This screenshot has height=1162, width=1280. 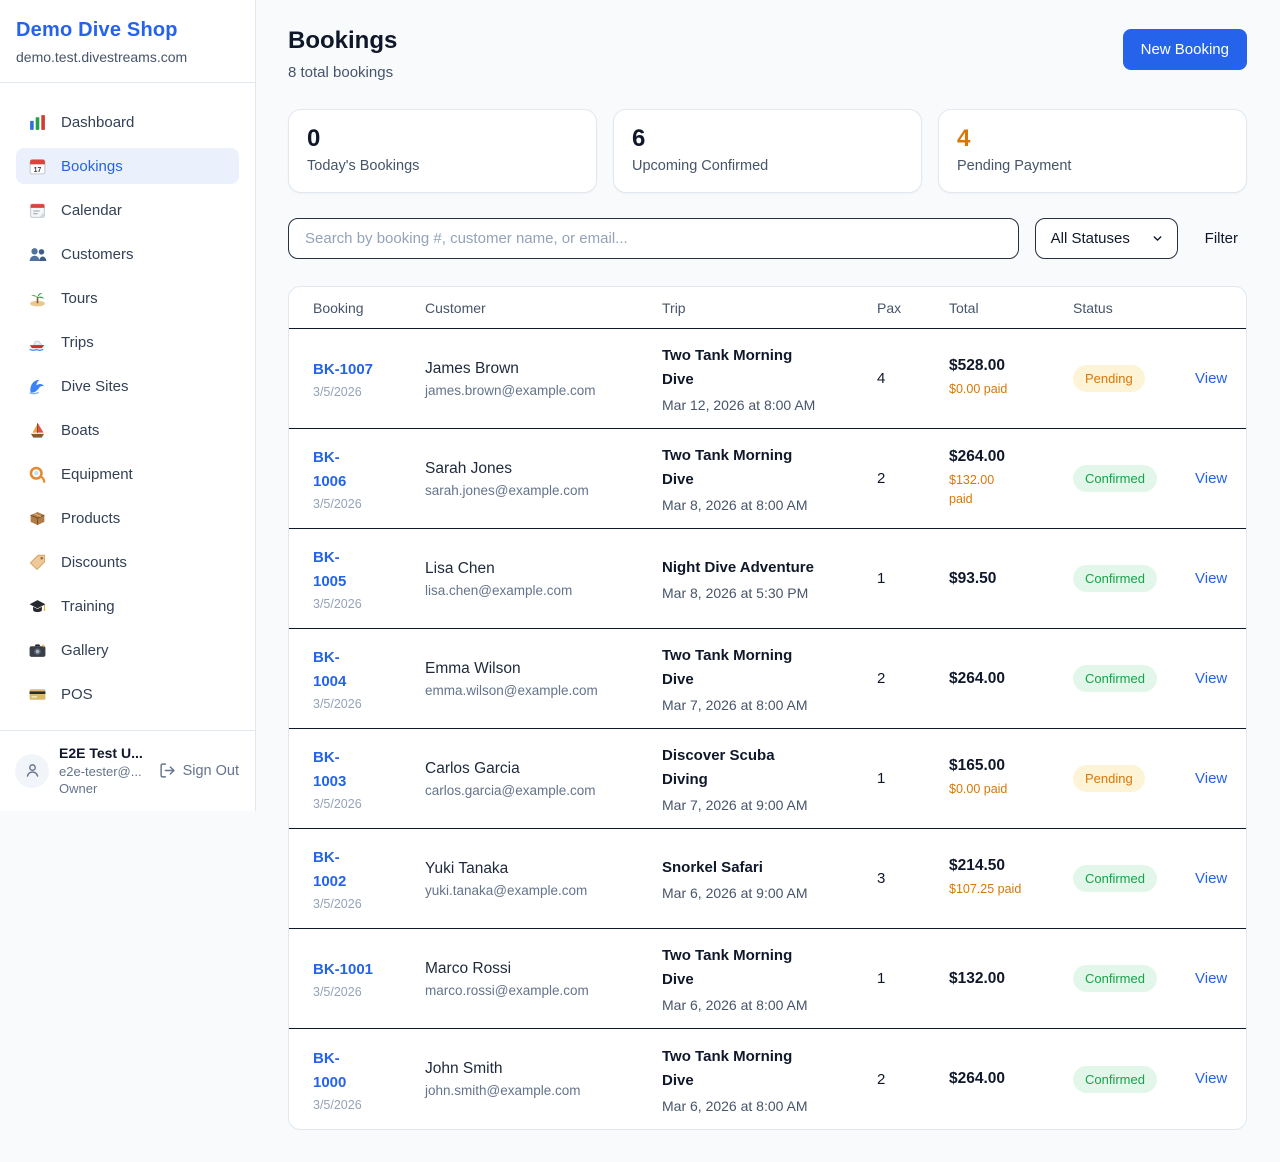 I want to click on customer-cell: Sarah Jones sarah.jones@example.com, so click(x=543, y=479).